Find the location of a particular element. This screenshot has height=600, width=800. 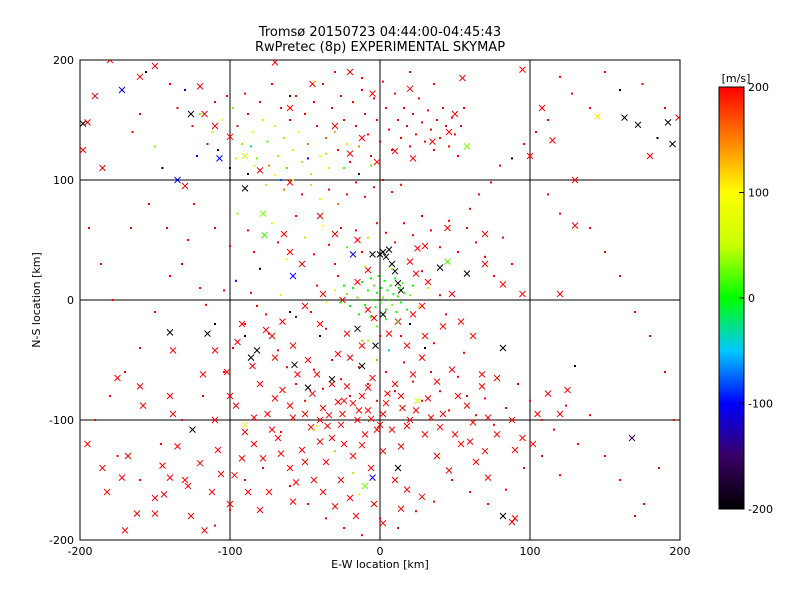

y-tick-label: -100 is located at coordinates (61, 420).